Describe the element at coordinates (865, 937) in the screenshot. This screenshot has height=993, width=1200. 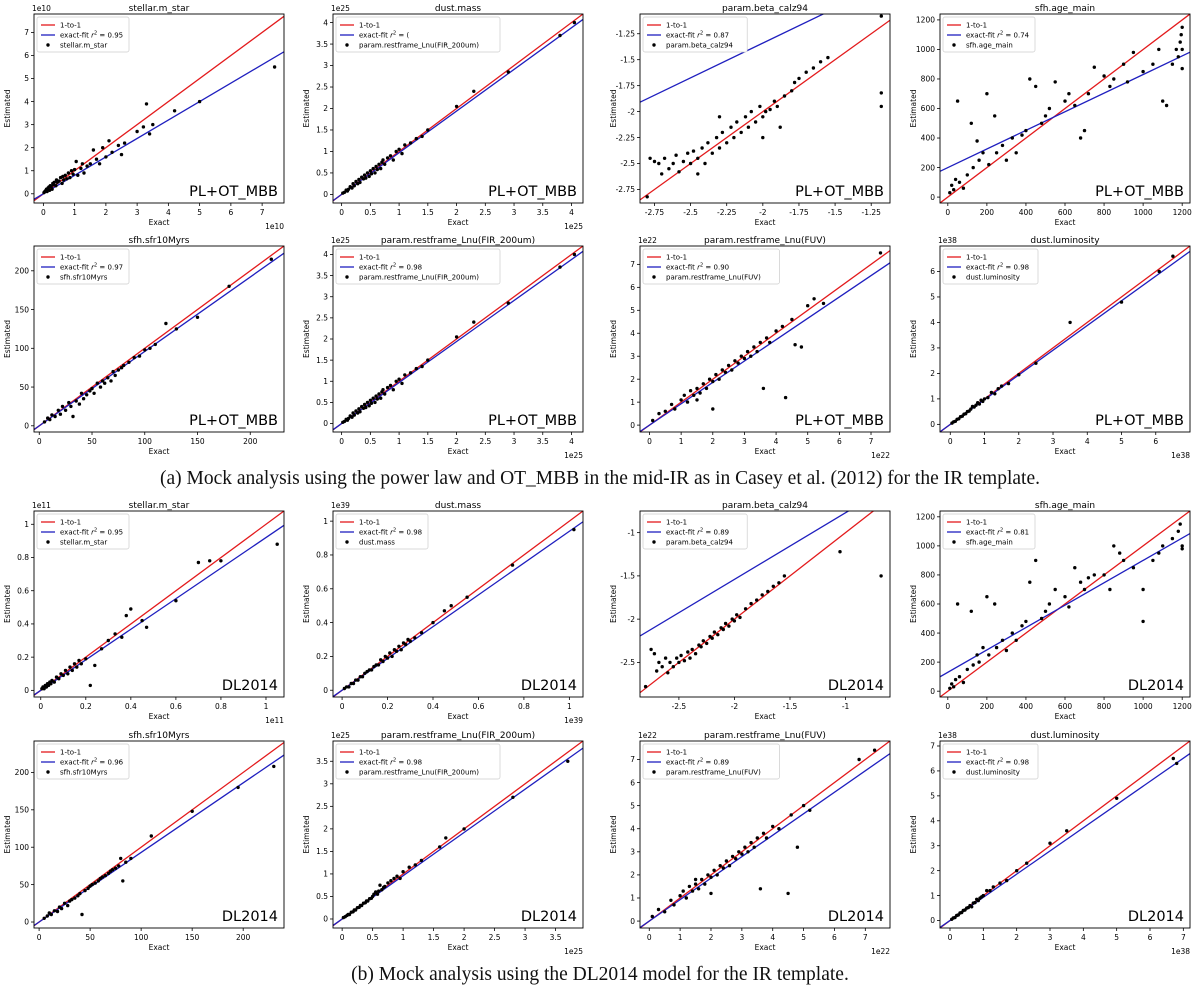
I see `x-tick-label: 7` at that location.